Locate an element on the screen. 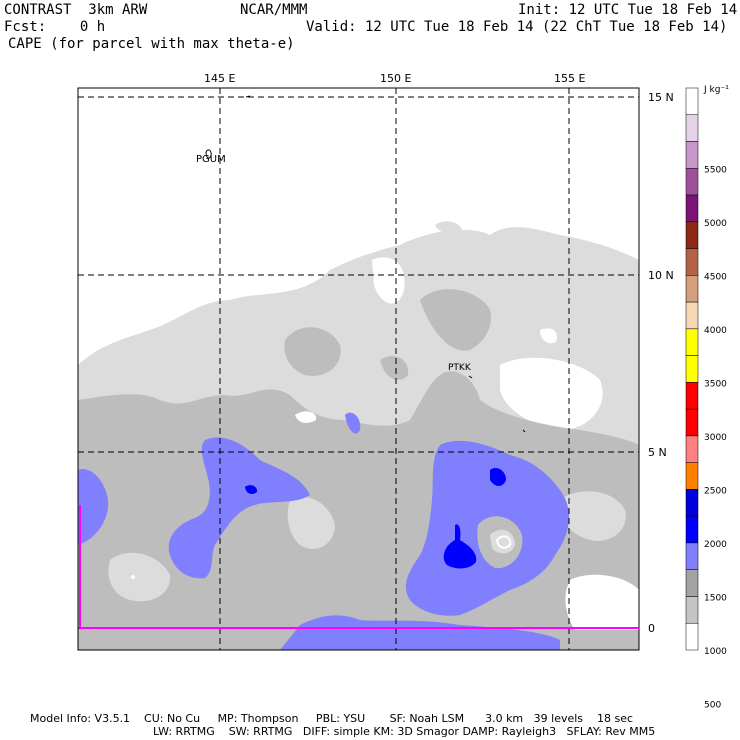 This screenshot has height=740, width=740. model-title: CONTRAST 3km ARW is located at coordinates (76, 10).